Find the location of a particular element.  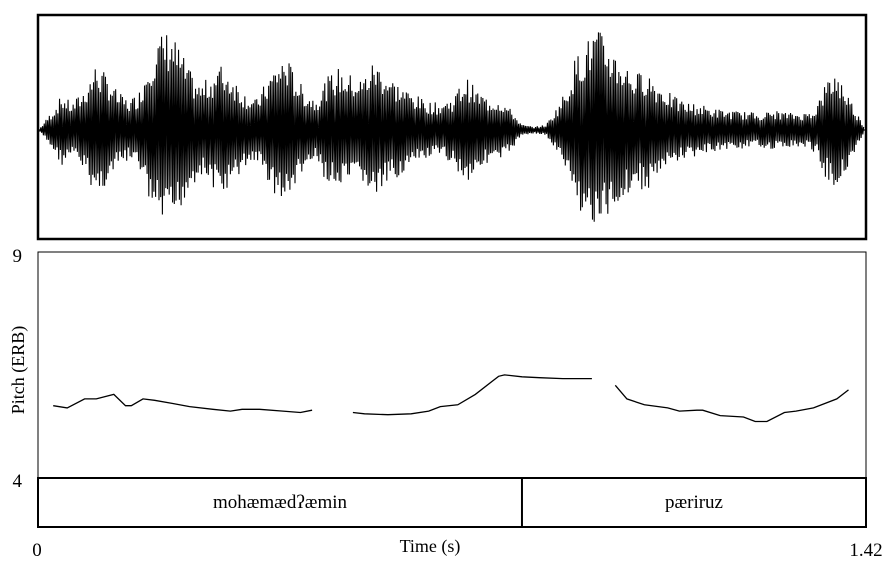

text-grid-frame is located at coordinates (452, 502).